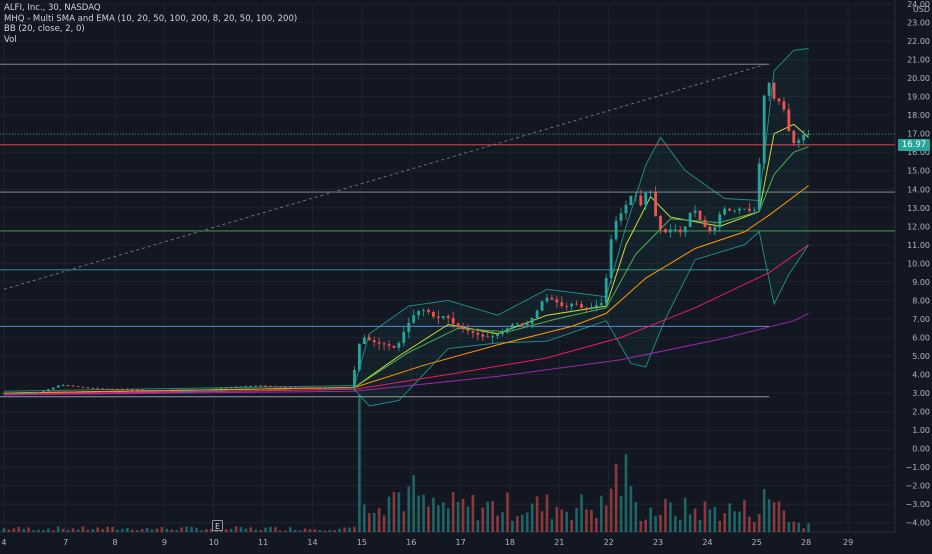 Image resolution: width=932 pixels, height=554 pixels. What do you see at coordinates (917, 504) in the screenshot?
I see `y-tick-label: −3.00` at bounding box center [917, 504].